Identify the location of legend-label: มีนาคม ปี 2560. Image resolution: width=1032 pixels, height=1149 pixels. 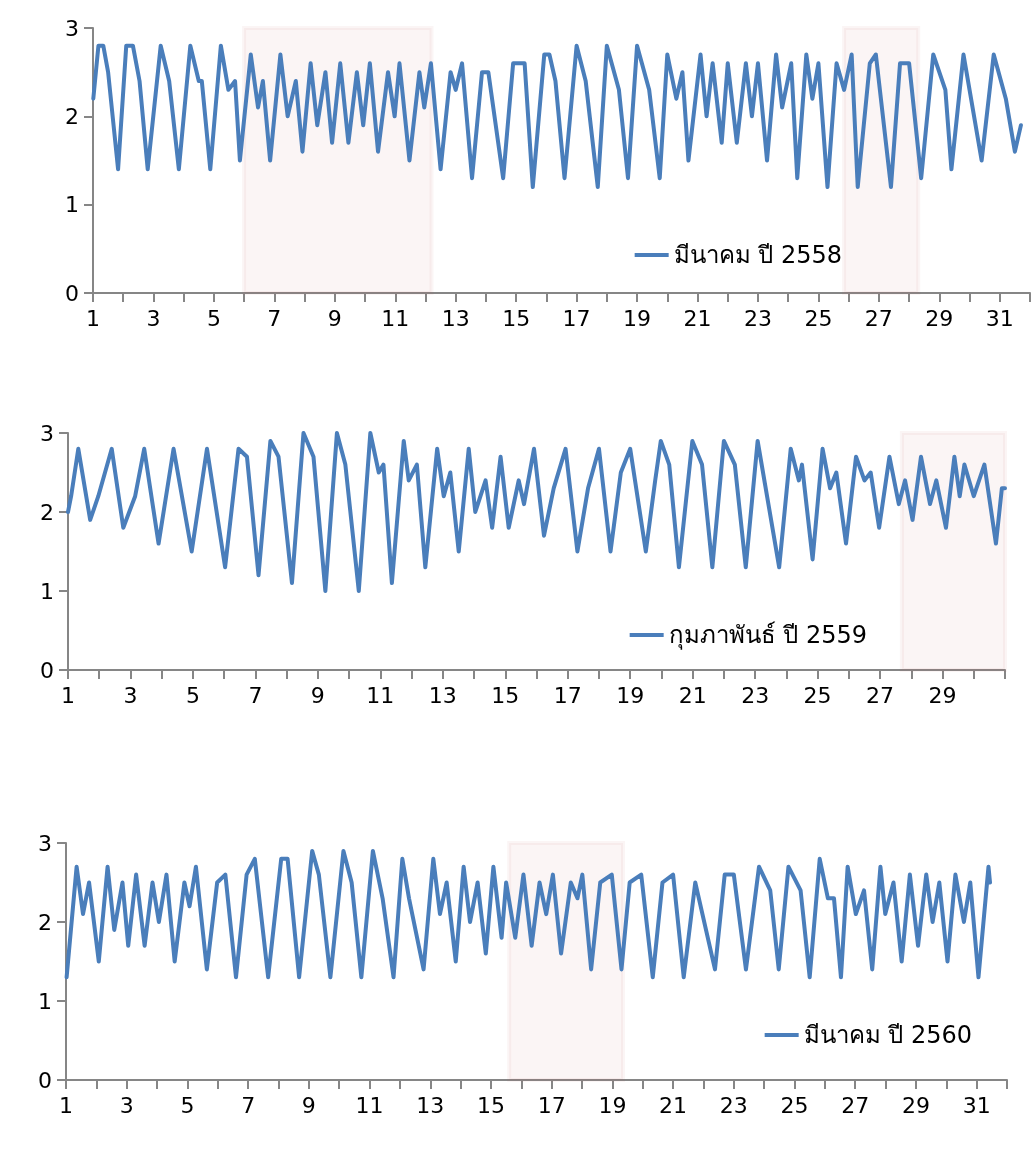
(888, 1035).